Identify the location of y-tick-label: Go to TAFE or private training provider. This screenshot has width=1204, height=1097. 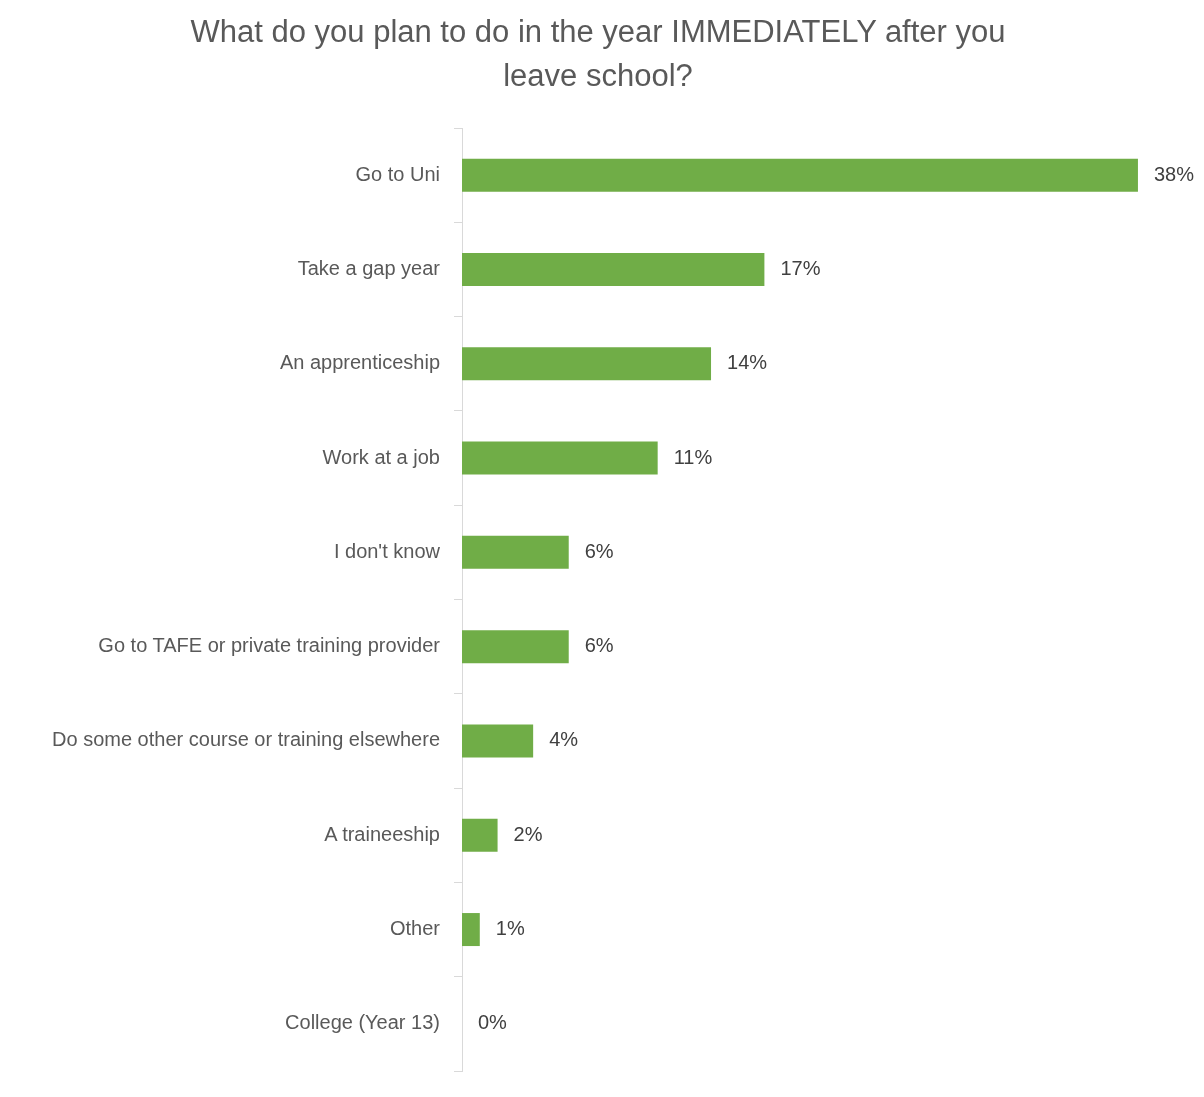
(269, 645).